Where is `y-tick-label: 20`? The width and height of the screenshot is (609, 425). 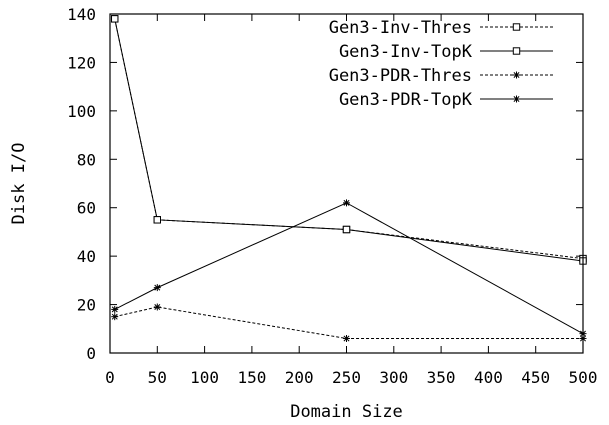
y-tick-label: 20 is located at coordinates (86, 305).